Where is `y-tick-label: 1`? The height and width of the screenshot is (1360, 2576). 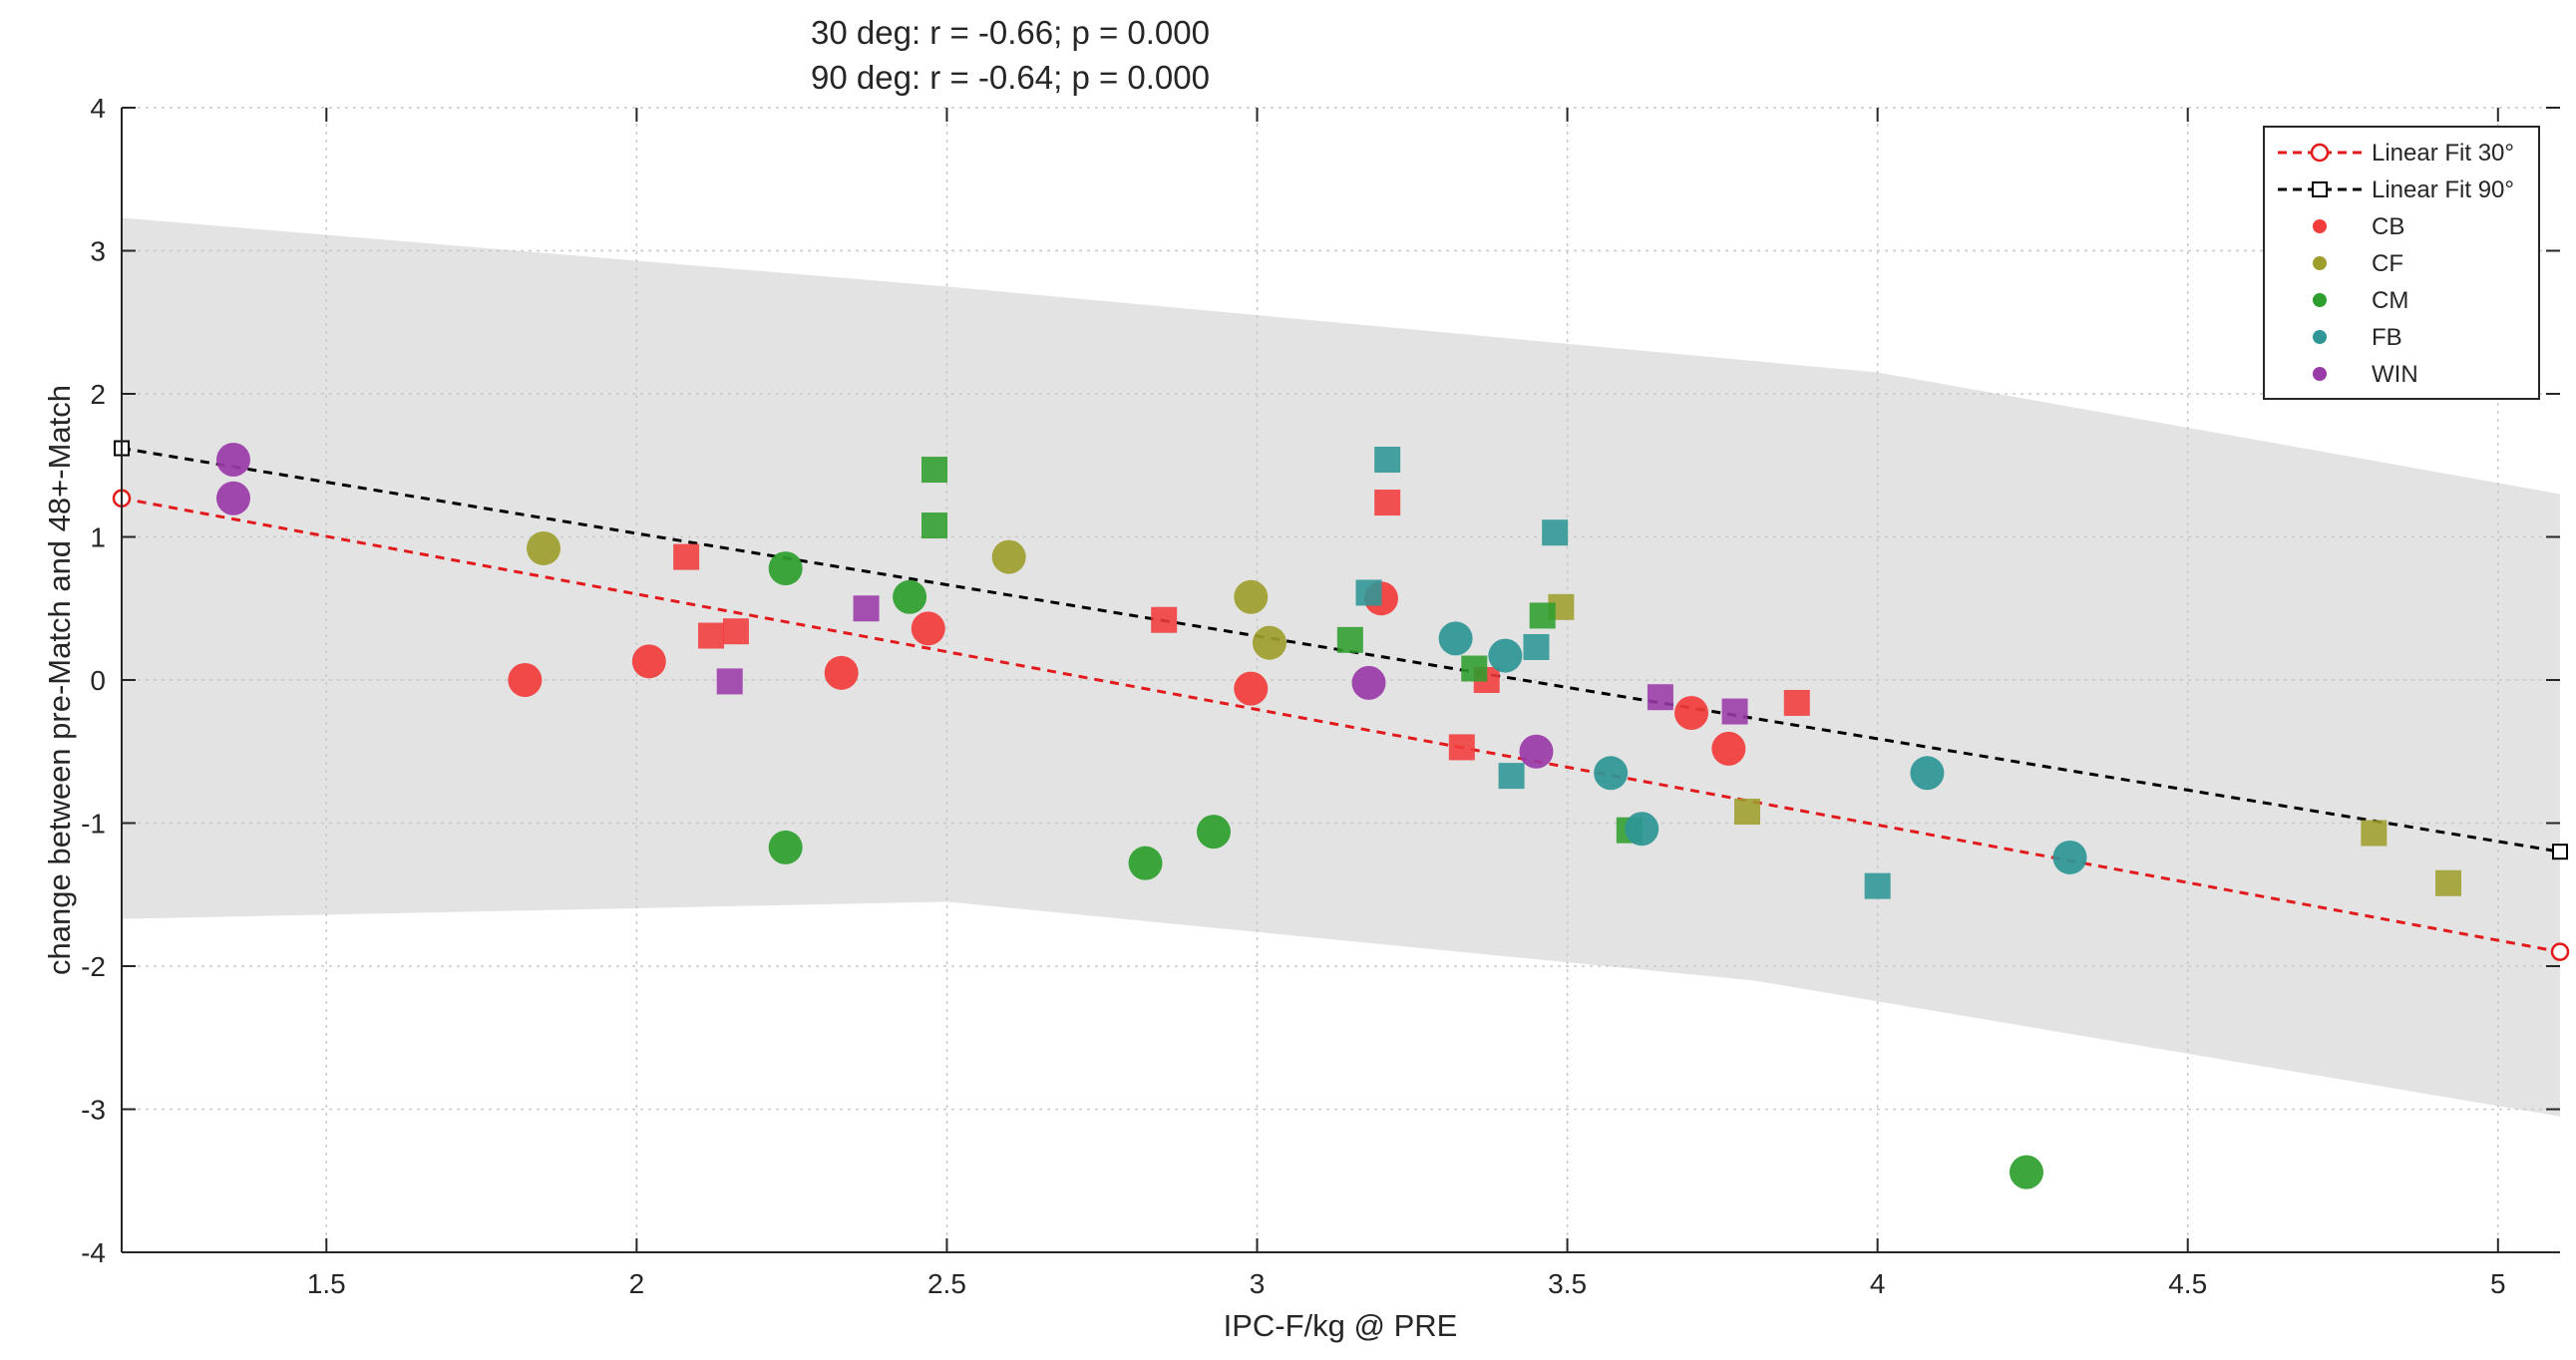
y-tick-label: 1 is located at coordinates (98, 537).